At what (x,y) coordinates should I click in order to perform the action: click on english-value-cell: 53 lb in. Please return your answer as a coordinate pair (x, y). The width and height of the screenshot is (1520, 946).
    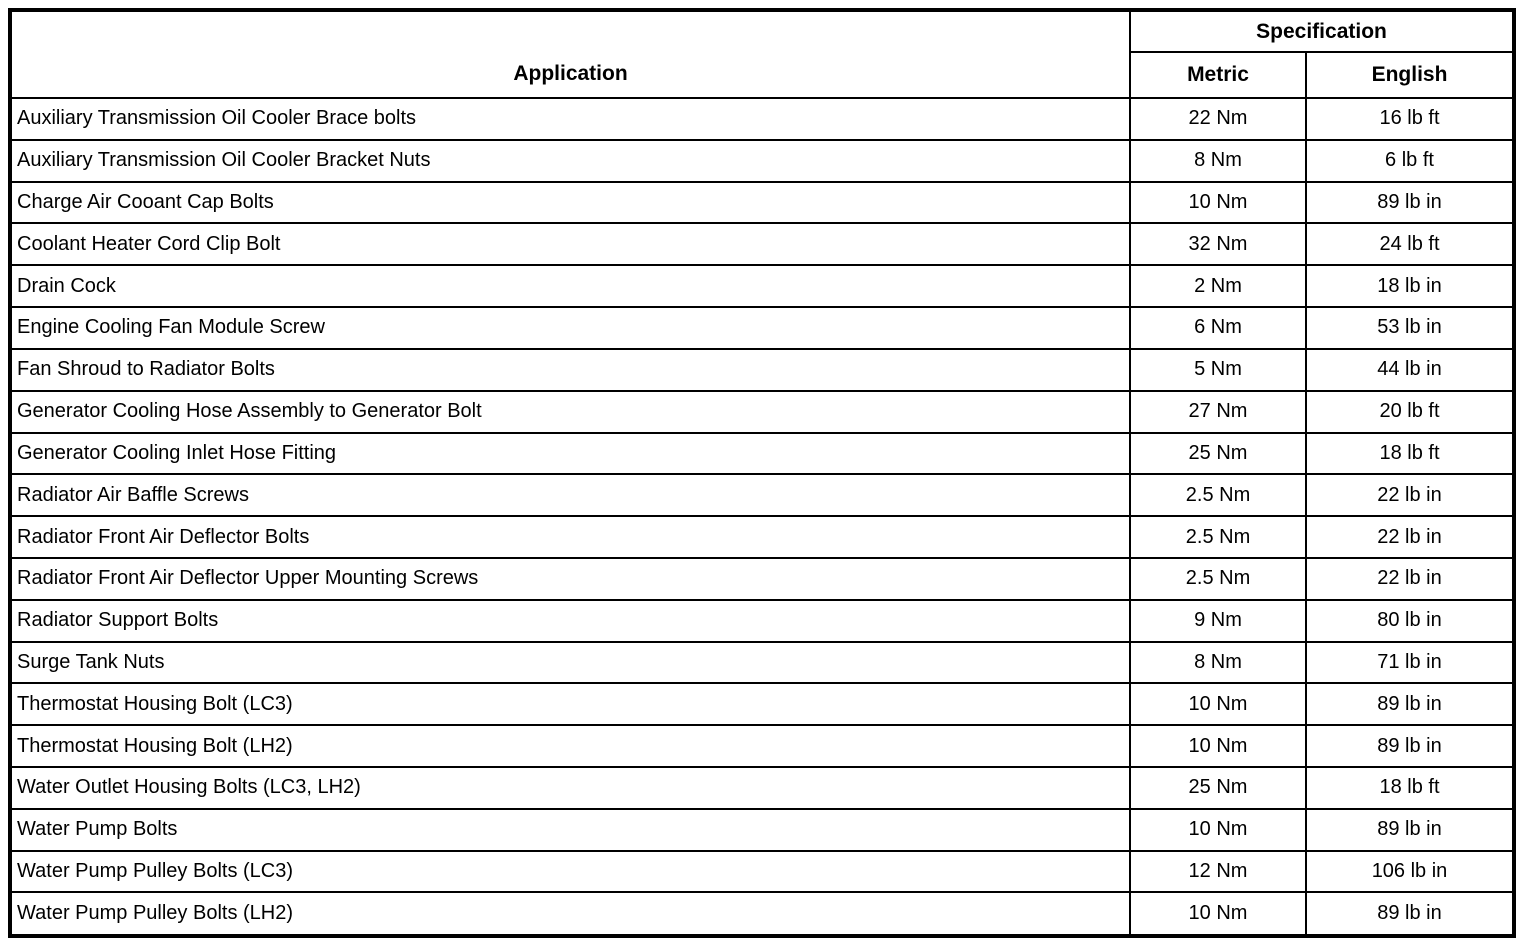
    Looking at the image, I should click on (1410, 328).